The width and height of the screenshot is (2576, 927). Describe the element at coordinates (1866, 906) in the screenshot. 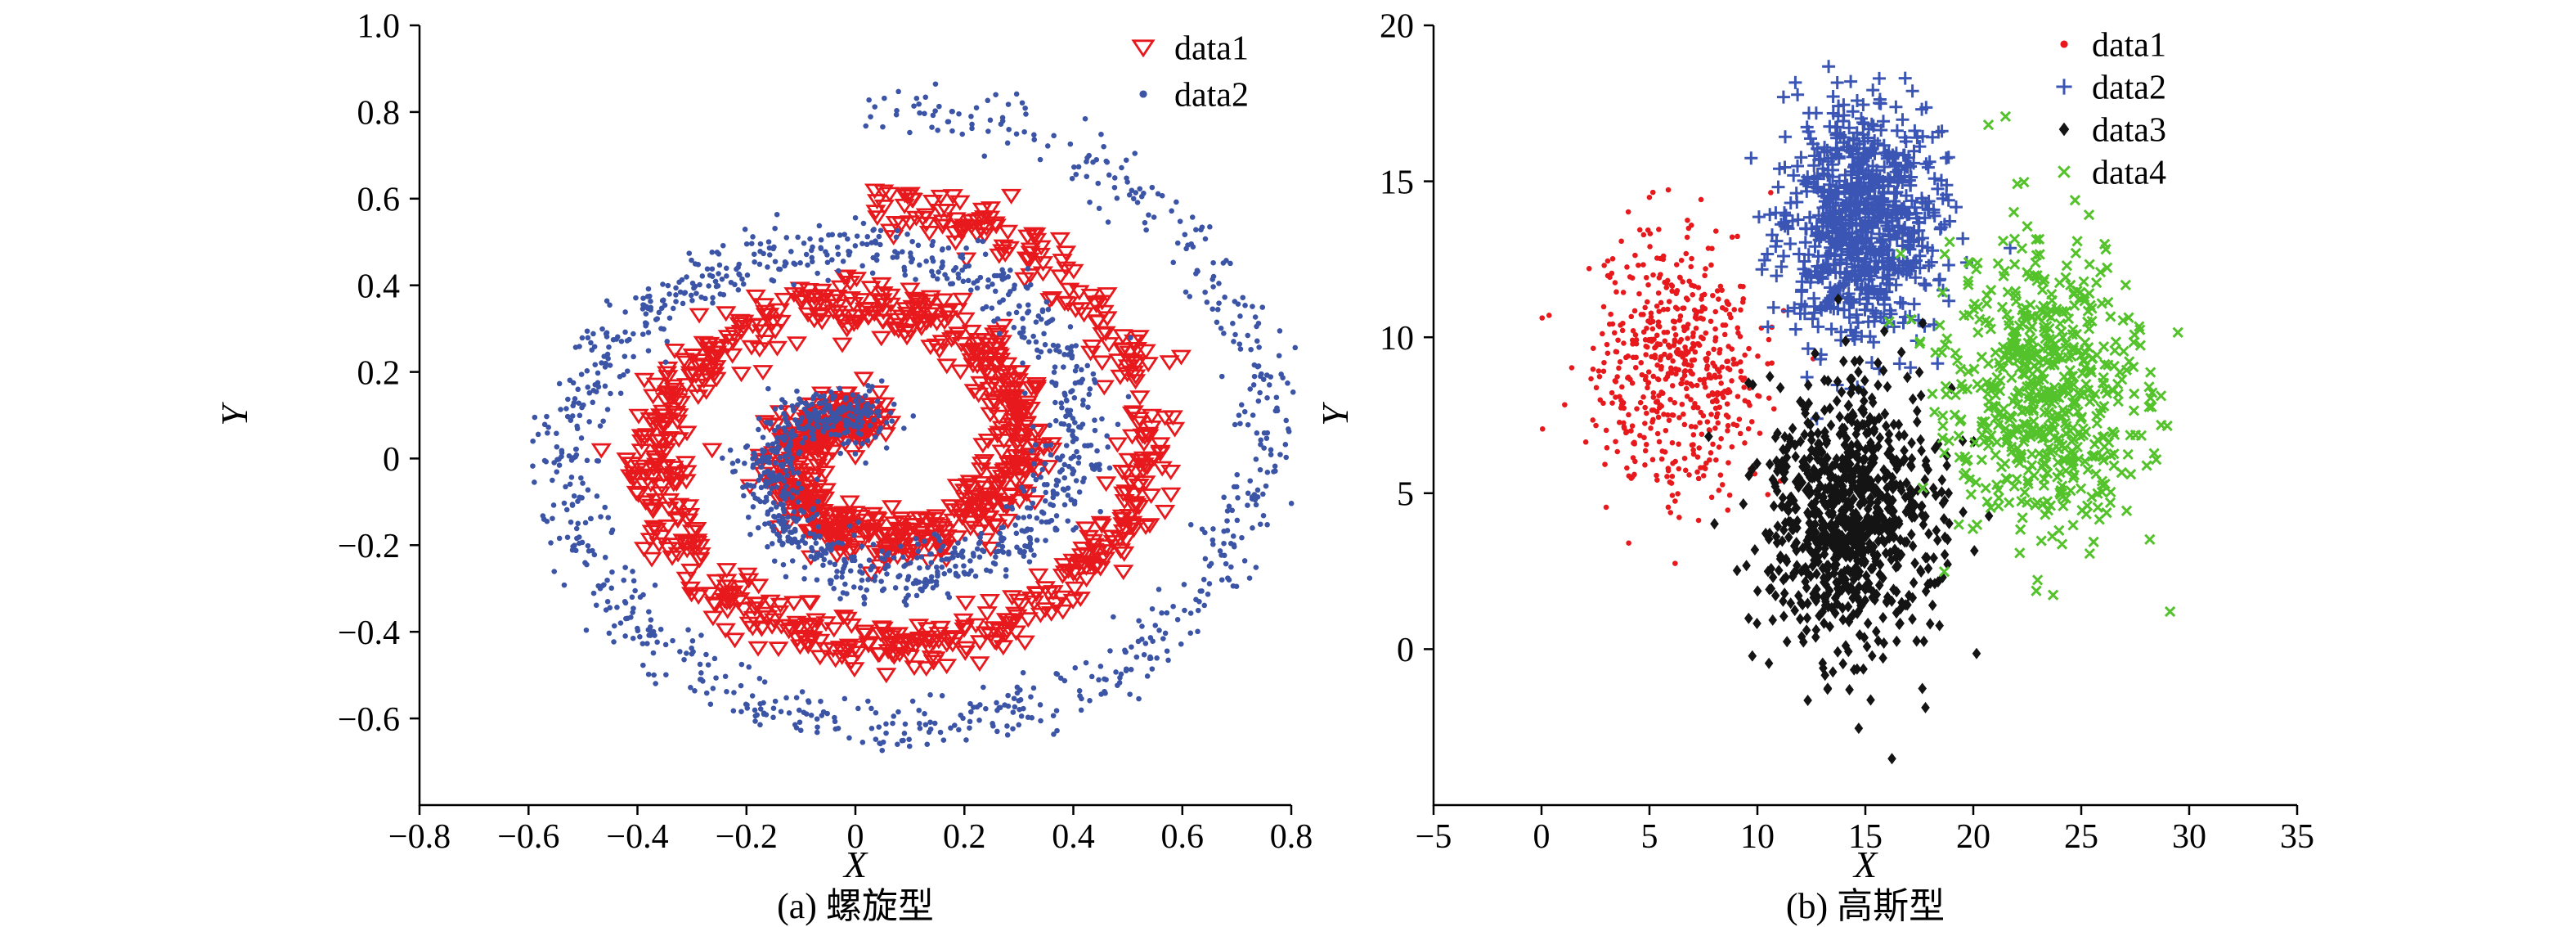

I see `gaussian-caption: (b) 高斯型` at that location.